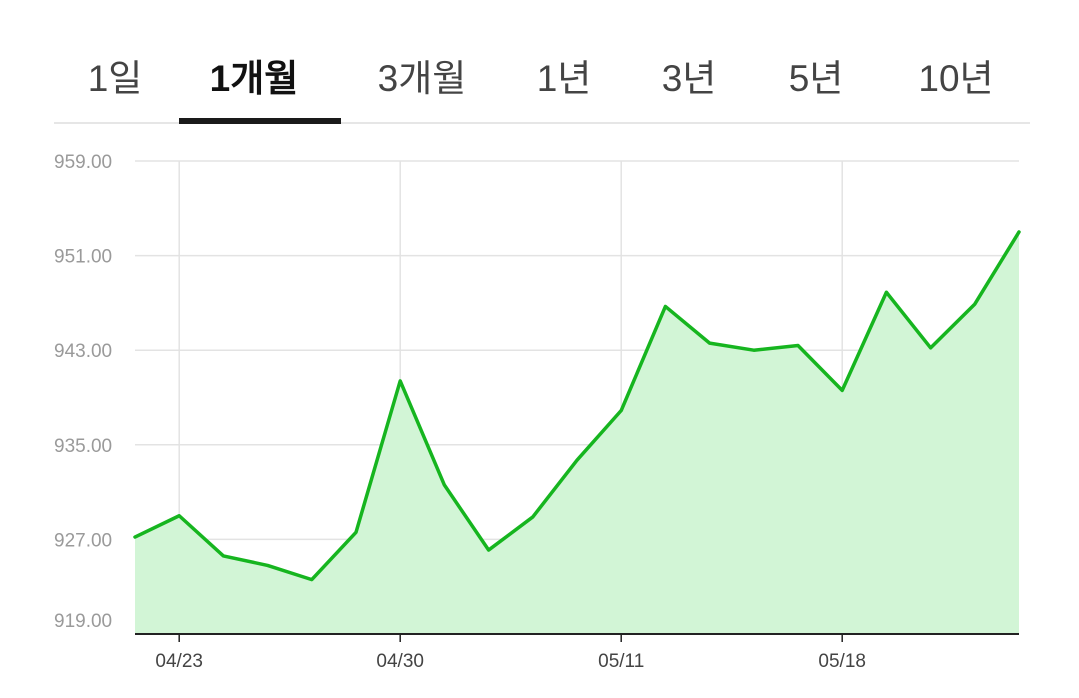 The height and width of the screenshot is (698, 1079). What do you see at coordinates (564, 78) in the screenshot?
I see `tab-1-year: 1년` at bounding box center [564, 78].